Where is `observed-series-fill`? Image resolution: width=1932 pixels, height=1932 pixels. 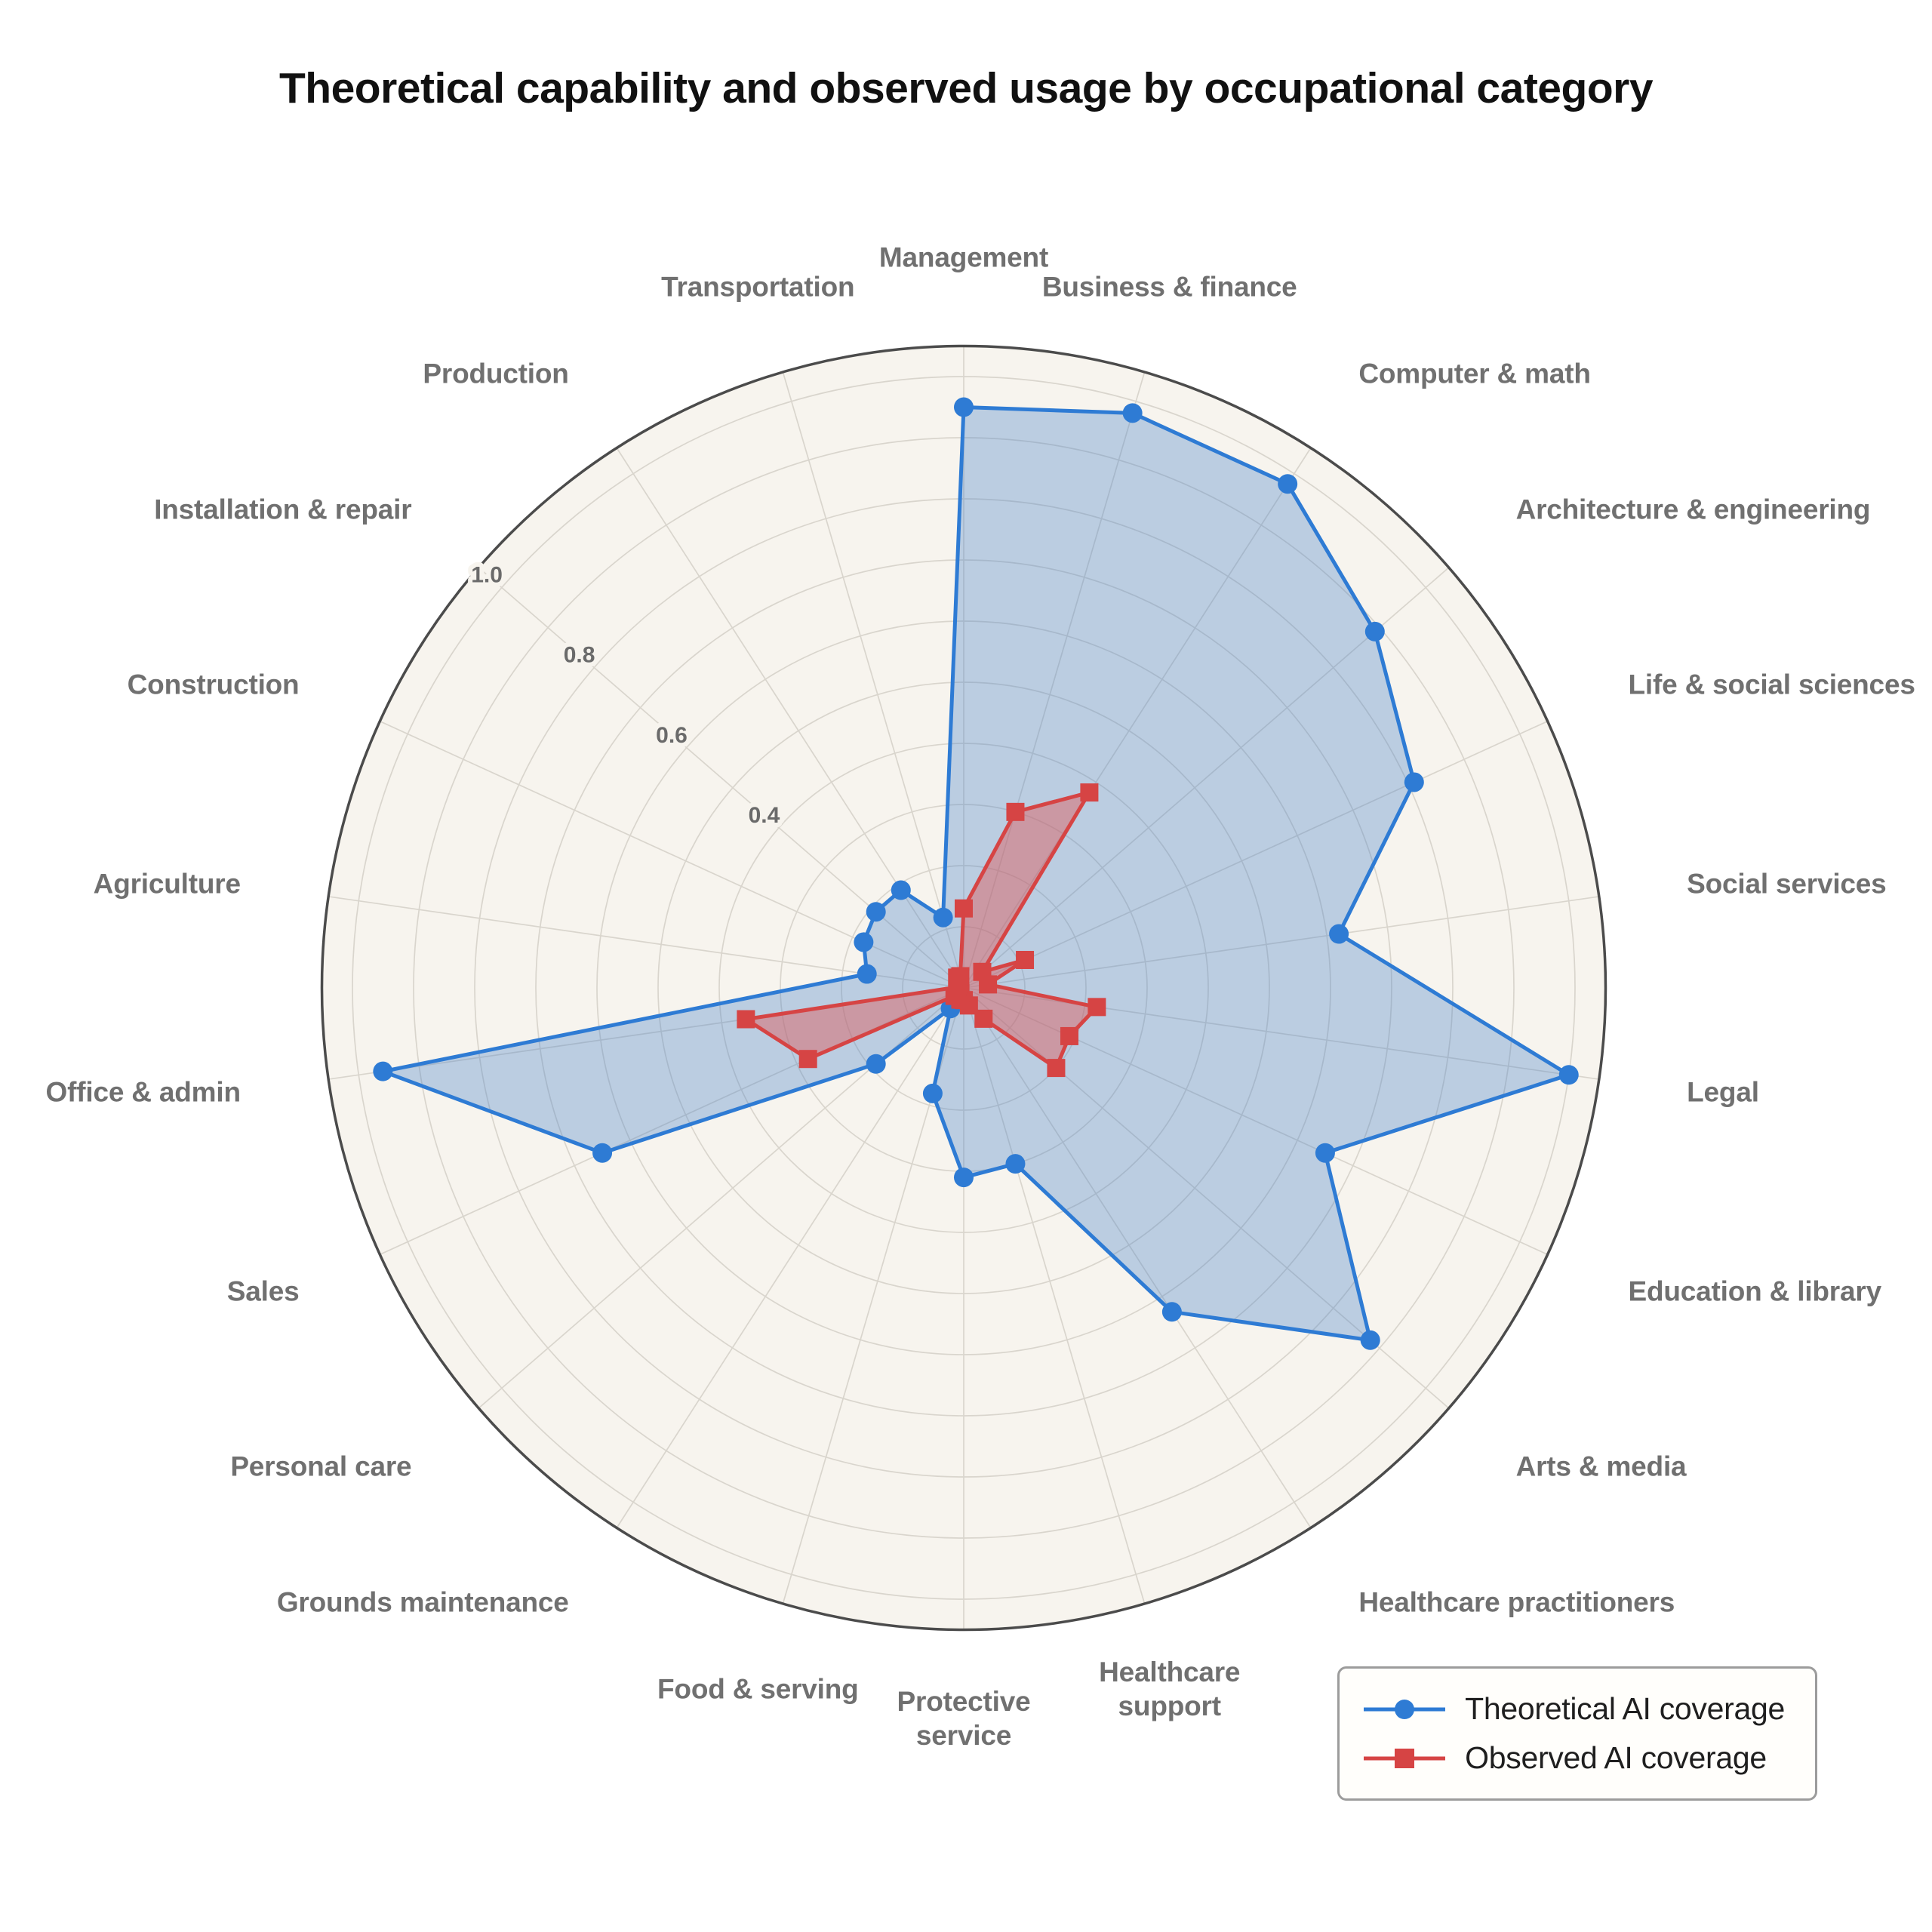
observed-series-fill is located at coordinates (921, 930).